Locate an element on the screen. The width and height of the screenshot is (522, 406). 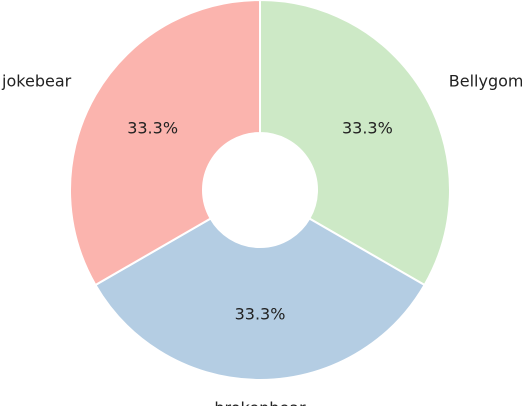
category-label-bellygom: Bellygom is located at coordinates (485, 81).